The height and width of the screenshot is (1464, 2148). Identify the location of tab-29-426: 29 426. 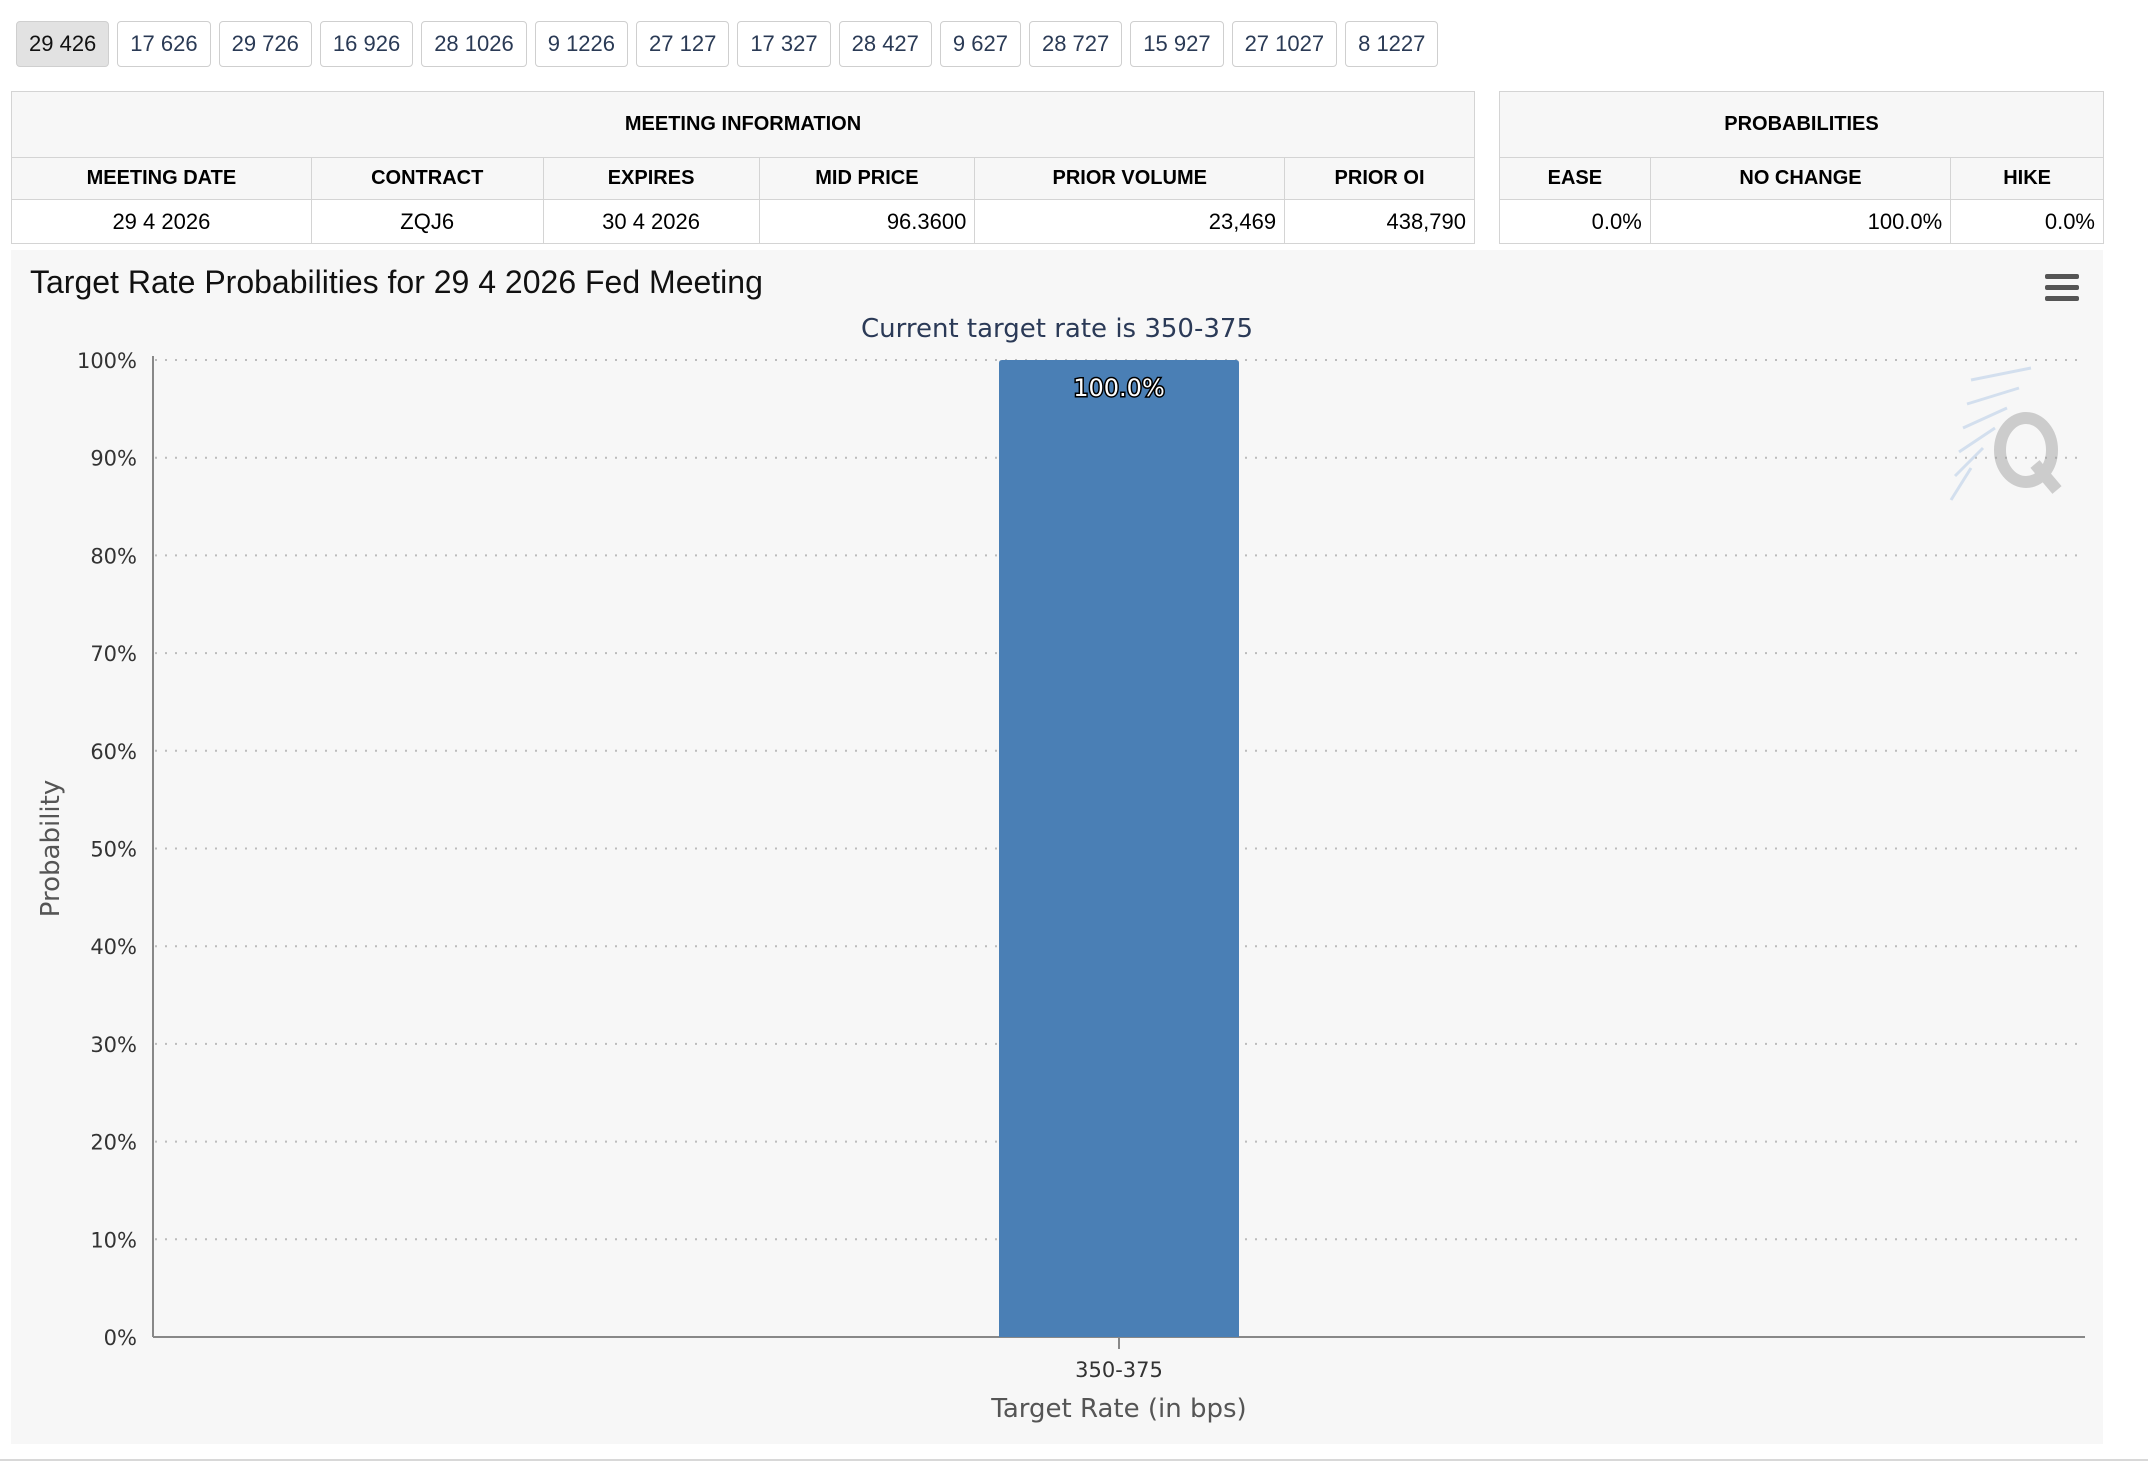
(63, 44).